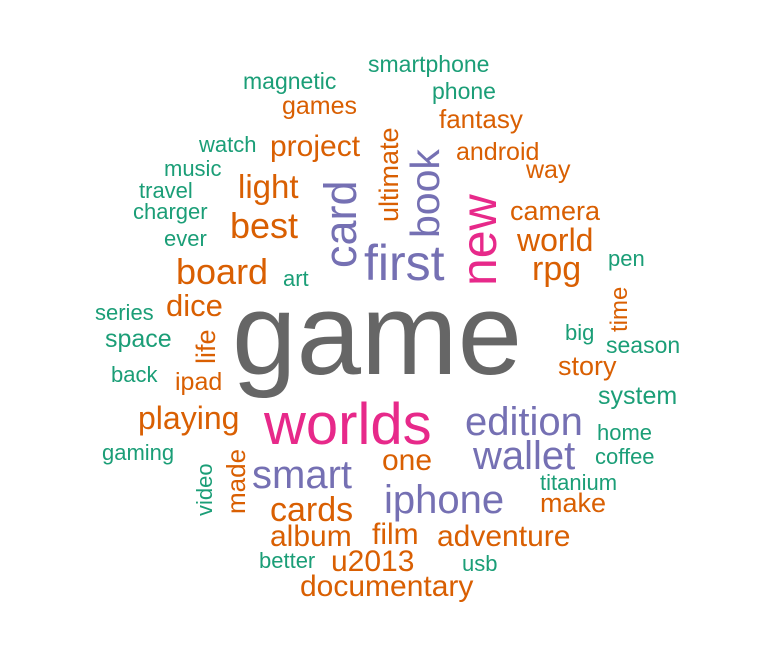 The image size is (768, 660). Describe the element at coordinates (573, 503) in the screenshot. I see `word-make: make` at that location.